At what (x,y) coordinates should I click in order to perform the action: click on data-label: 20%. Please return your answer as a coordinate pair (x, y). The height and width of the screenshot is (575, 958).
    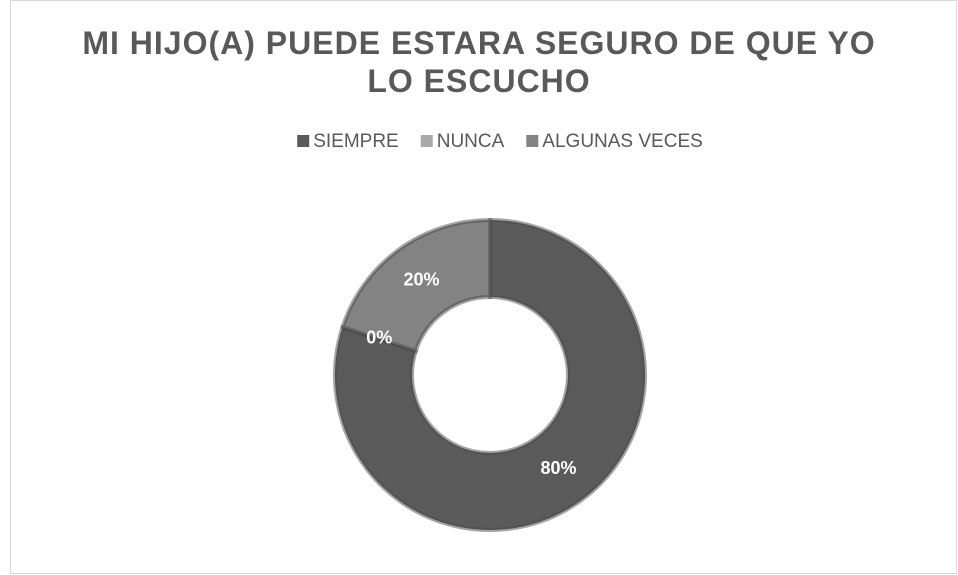
    Looking at the image, I should click on (422, 279).